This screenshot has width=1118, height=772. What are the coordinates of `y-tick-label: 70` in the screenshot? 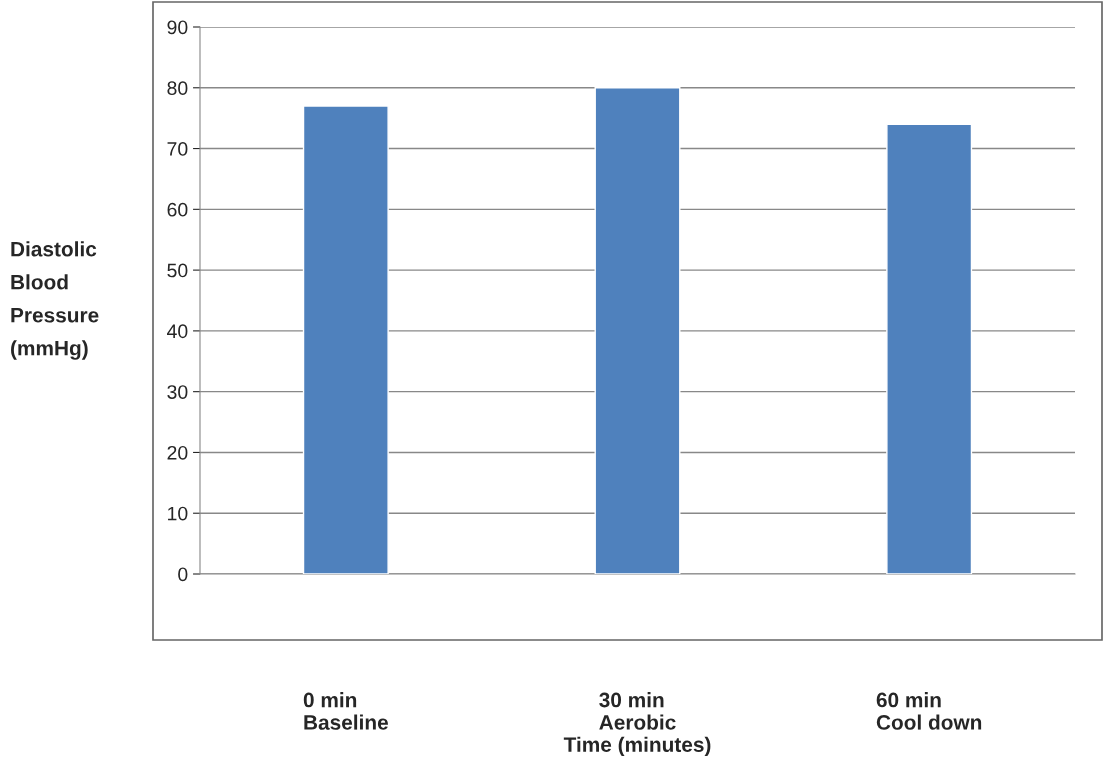 It's located at (177, 149).